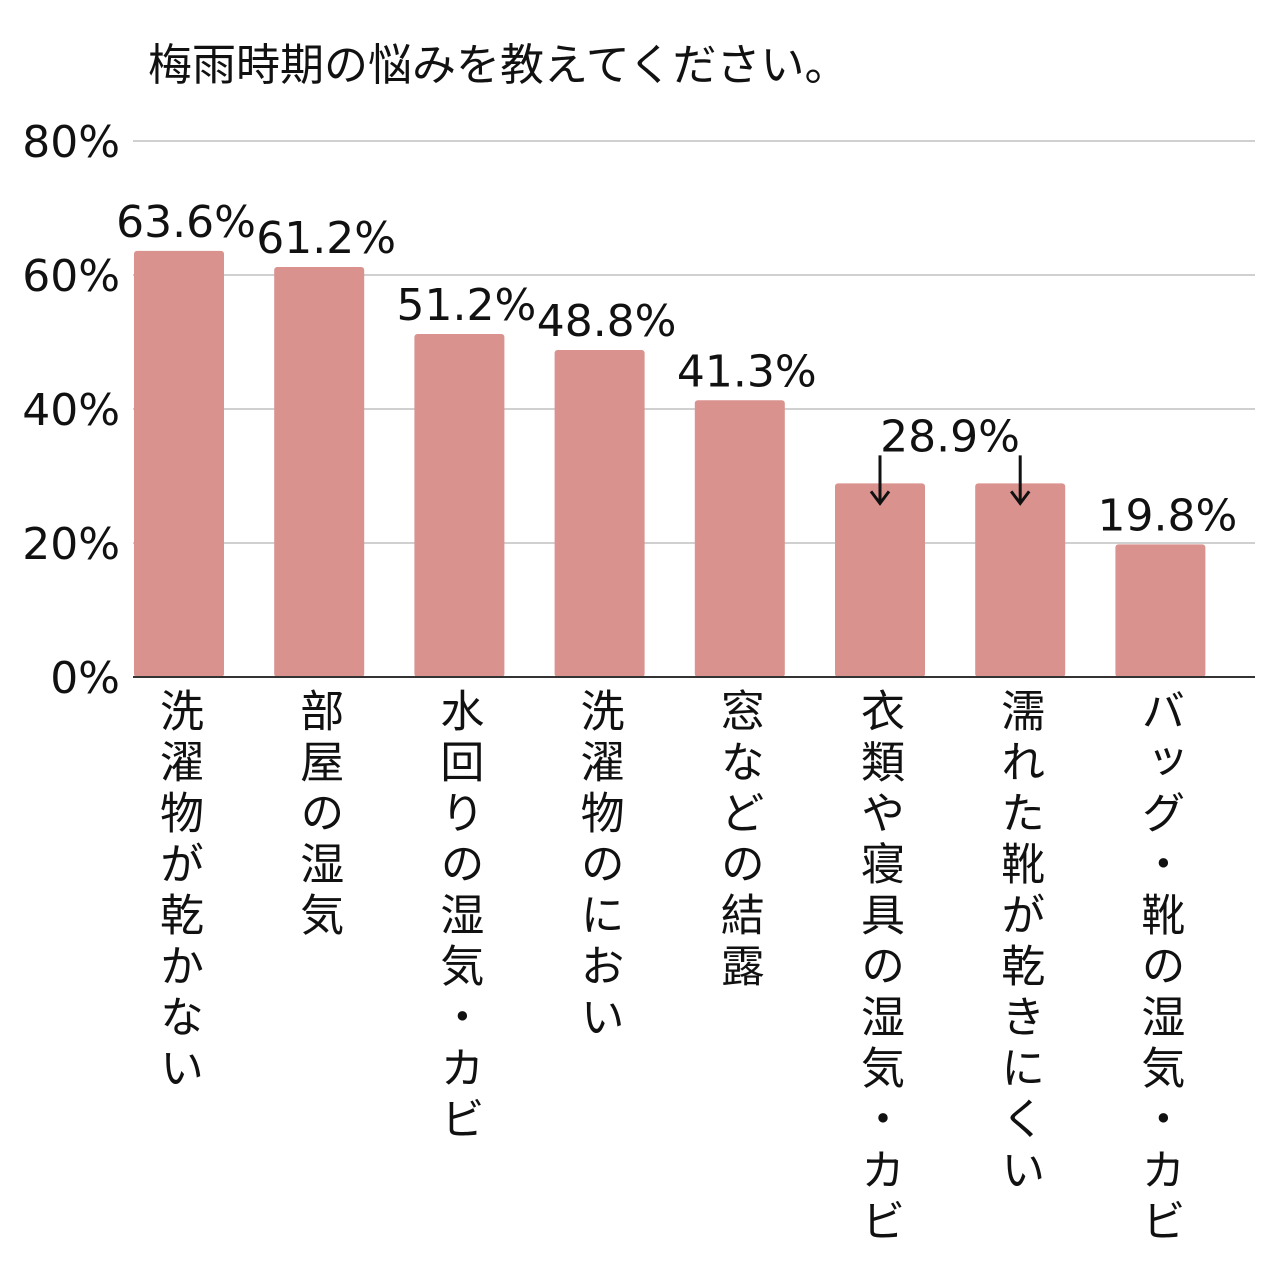  What do you see at coordinates (607, 321) in the screenshot?
I see `data-label: 48.8%` at bounding box center [607, 321].